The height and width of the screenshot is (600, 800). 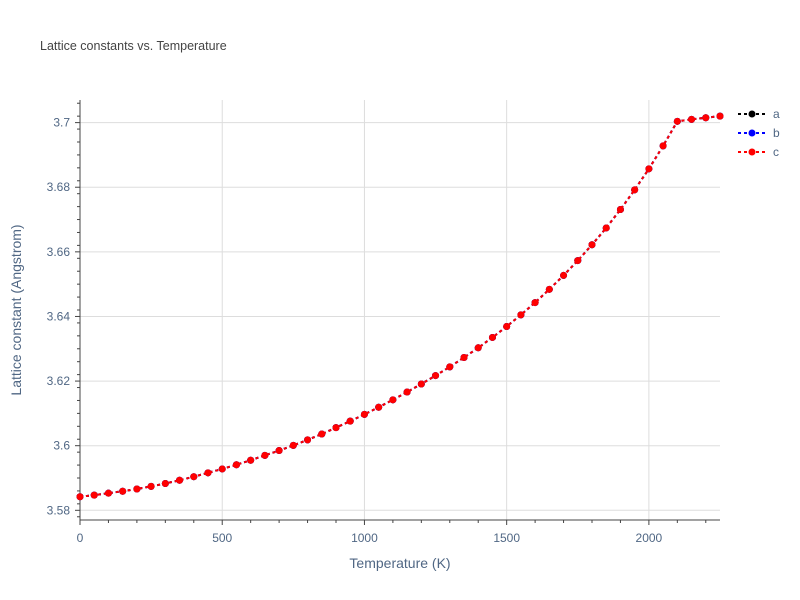 What do you see at coordinates (758, 152) in the screenshot?
I see `legend-item-c: c` at bounding box center [758, 152].